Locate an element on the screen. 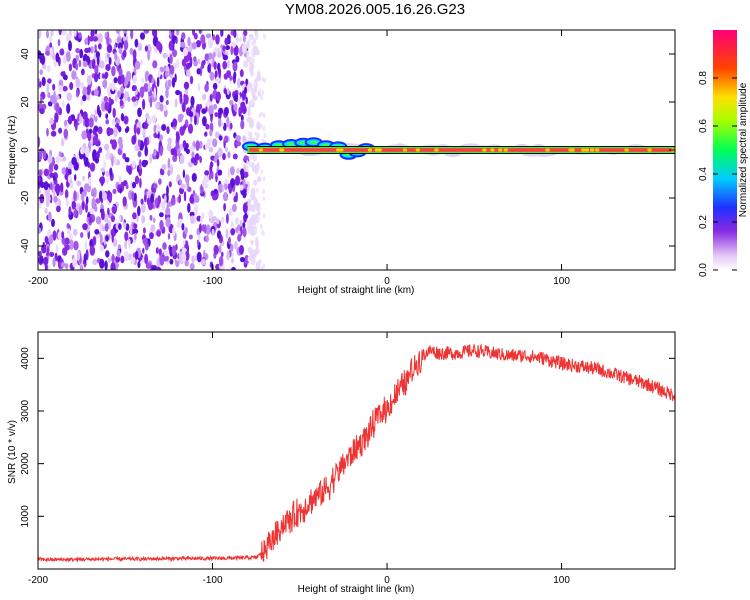 Image resolution: width=750 pixels, height=600 pixels. spectrogram-xlabel: Height of straight line (km) is located at coordinates (356, 290).